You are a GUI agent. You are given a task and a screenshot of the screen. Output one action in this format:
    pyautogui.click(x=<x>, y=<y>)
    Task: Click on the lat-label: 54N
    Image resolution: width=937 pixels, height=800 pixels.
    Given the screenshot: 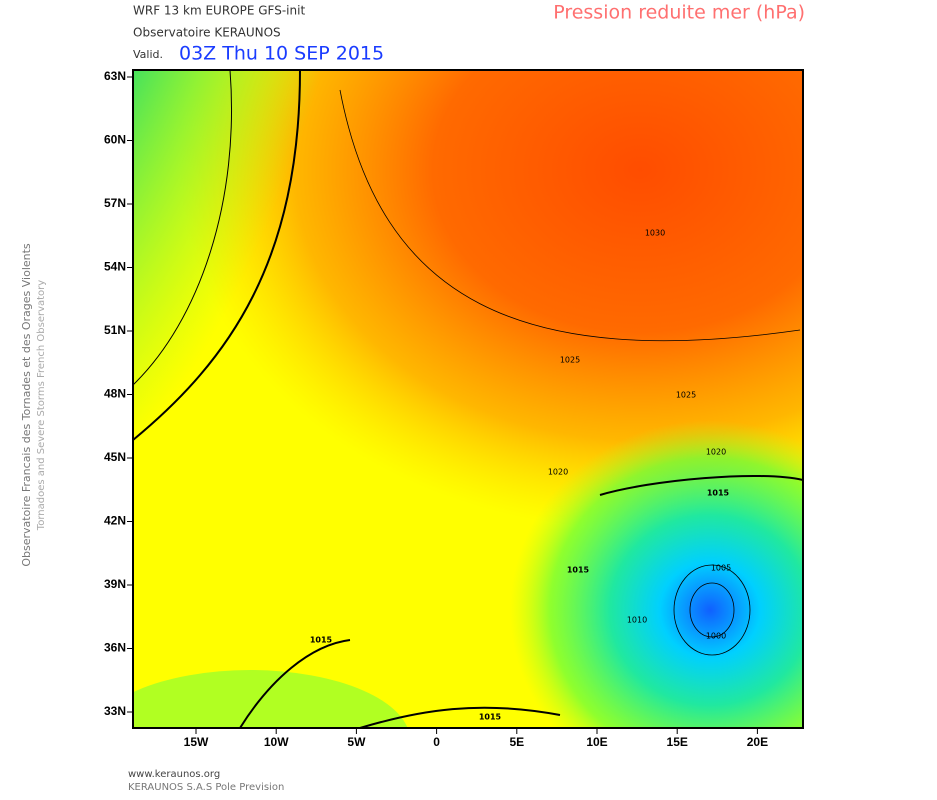 What is the action you would take?
    pyautogui.click(x=115, y=267)
    